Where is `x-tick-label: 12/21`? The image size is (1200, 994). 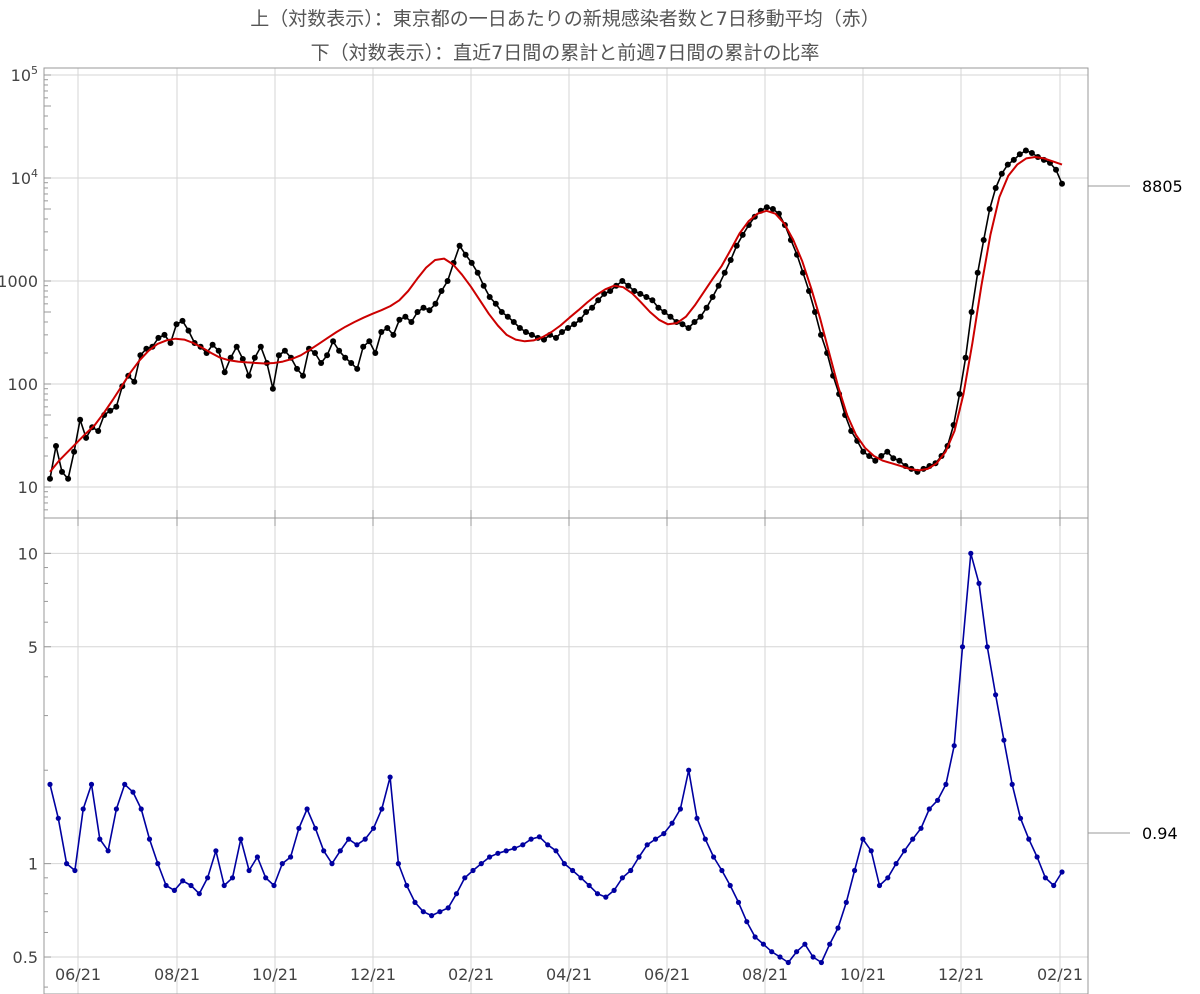 x-tick-label: 12/21 is located at coordinates (961, 974).